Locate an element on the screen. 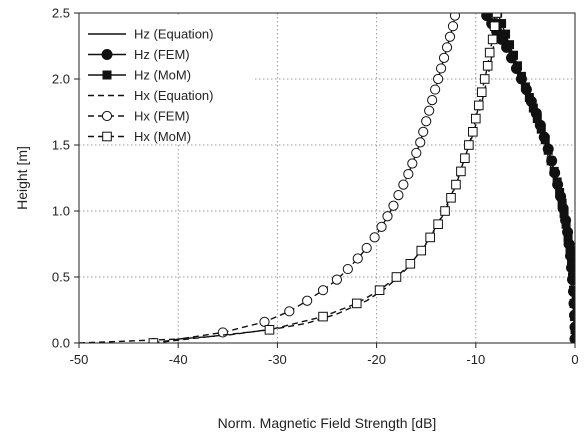  x-tick-label: -40 is located at coordinates (178, 359).